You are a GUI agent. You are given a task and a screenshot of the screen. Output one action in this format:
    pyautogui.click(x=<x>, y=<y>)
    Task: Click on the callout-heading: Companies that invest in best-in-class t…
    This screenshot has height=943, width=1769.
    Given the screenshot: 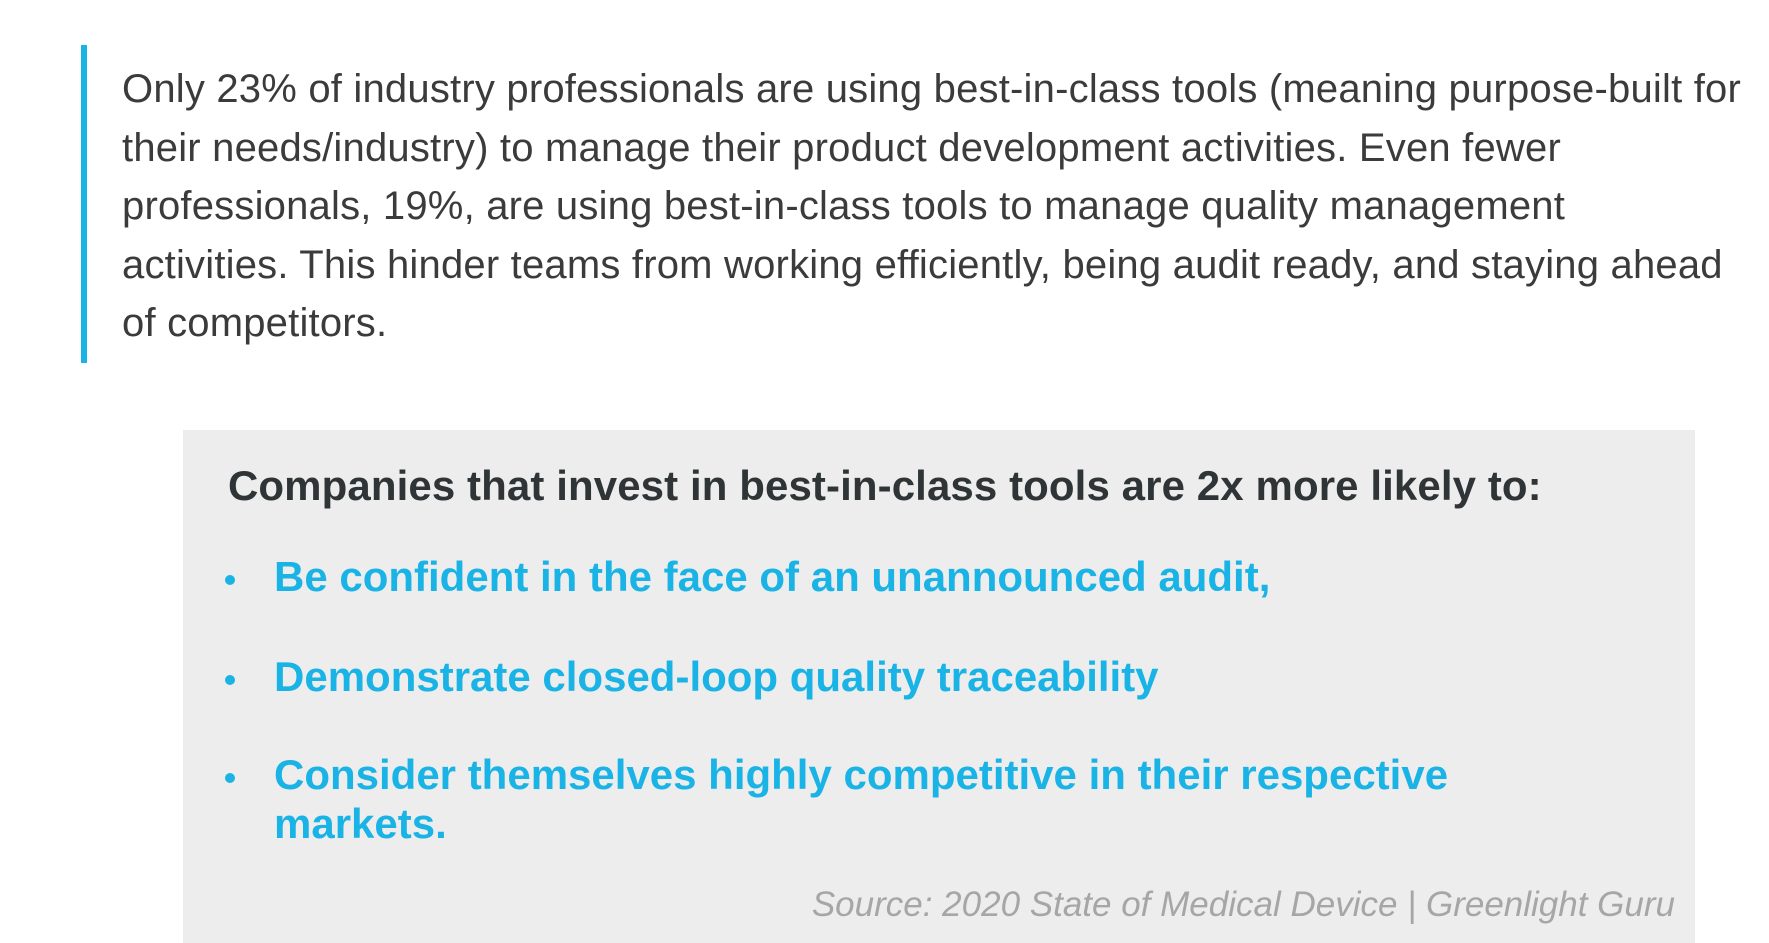 What is the action you would take?
    pyautogui.click(x=885, y=485)
    